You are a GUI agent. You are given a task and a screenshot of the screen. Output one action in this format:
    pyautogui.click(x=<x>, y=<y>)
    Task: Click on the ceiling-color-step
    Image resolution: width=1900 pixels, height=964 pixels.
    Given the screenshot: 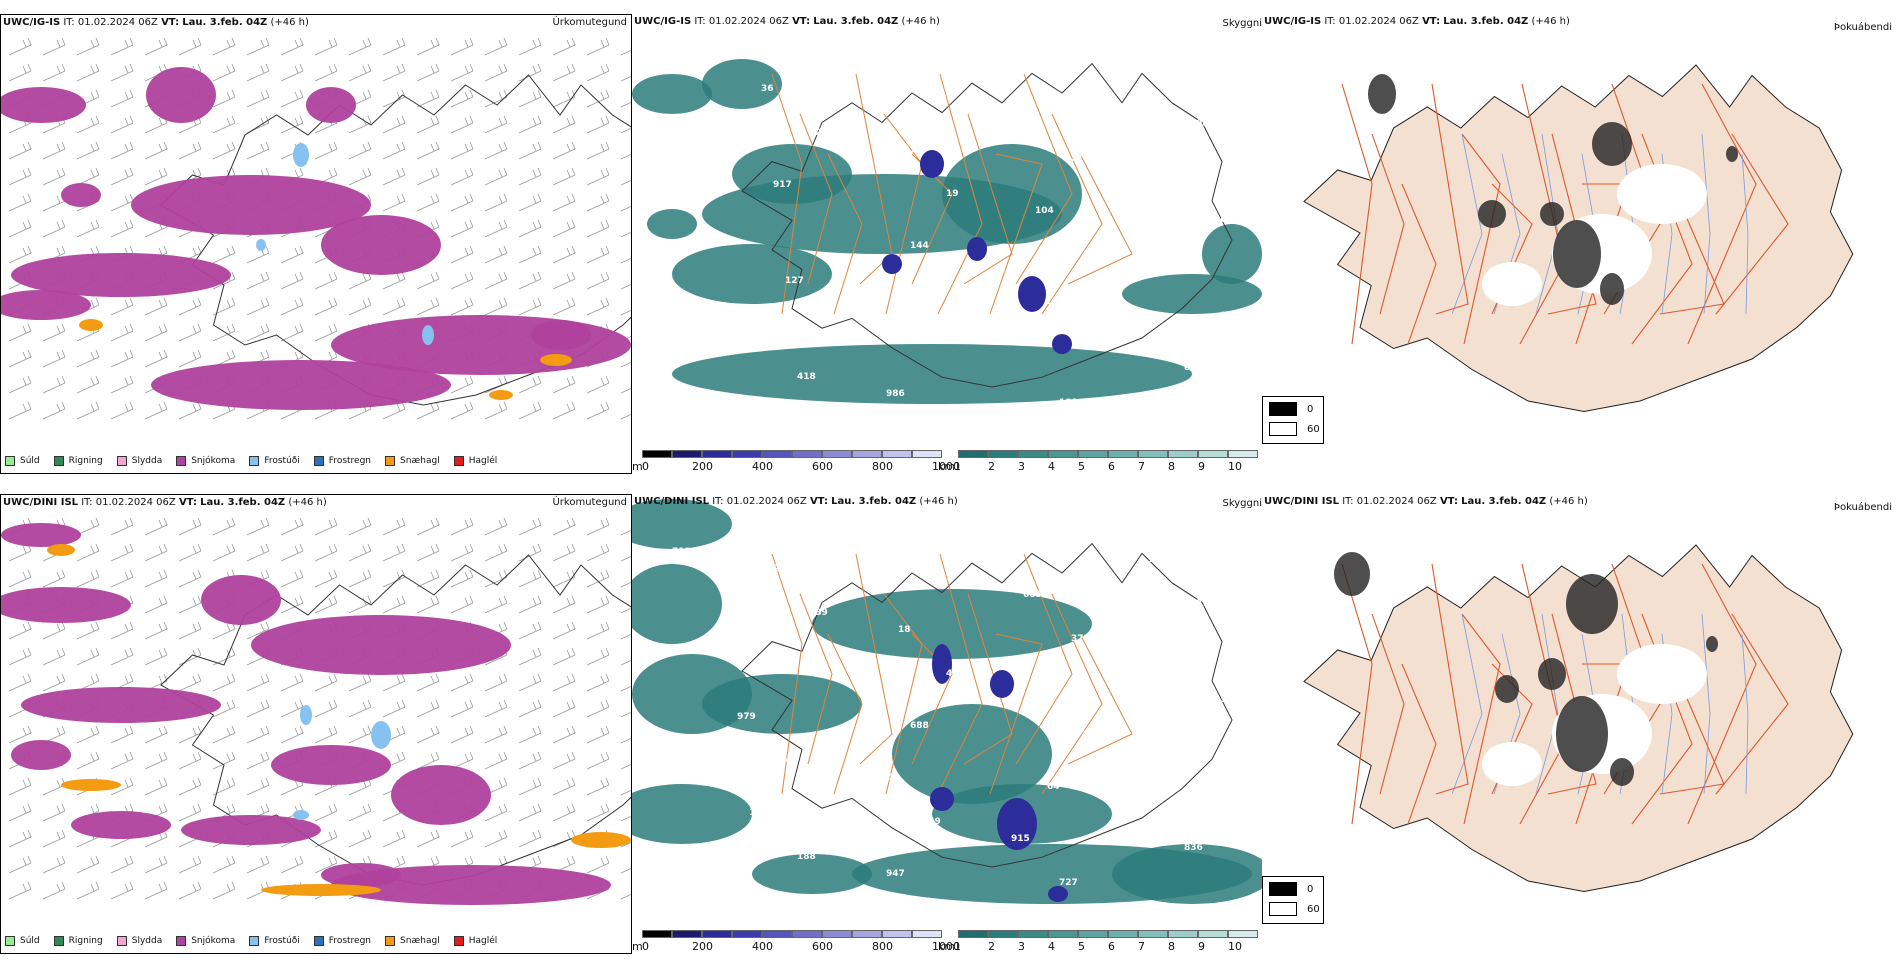 What is the action you would take?
    pyautogui.click(x=657, y=454)
    